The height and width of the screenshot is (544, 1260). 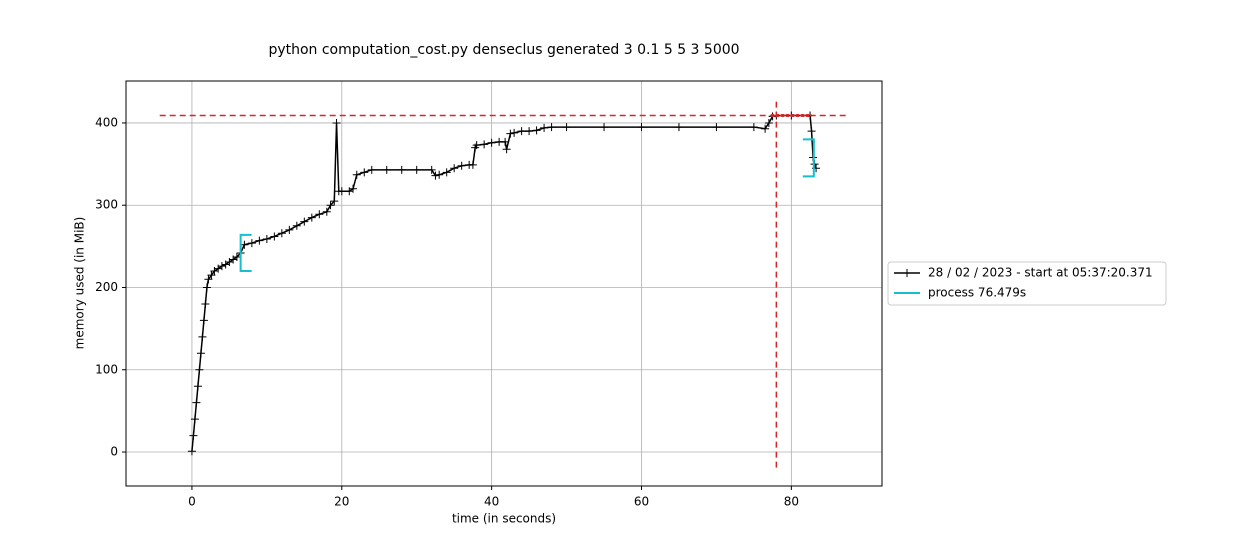 What do you see at coordinates (80, 283) in the screenshot?
I see `y-axis-label: memory used (in MiB)` at bounding box center [80, 283].